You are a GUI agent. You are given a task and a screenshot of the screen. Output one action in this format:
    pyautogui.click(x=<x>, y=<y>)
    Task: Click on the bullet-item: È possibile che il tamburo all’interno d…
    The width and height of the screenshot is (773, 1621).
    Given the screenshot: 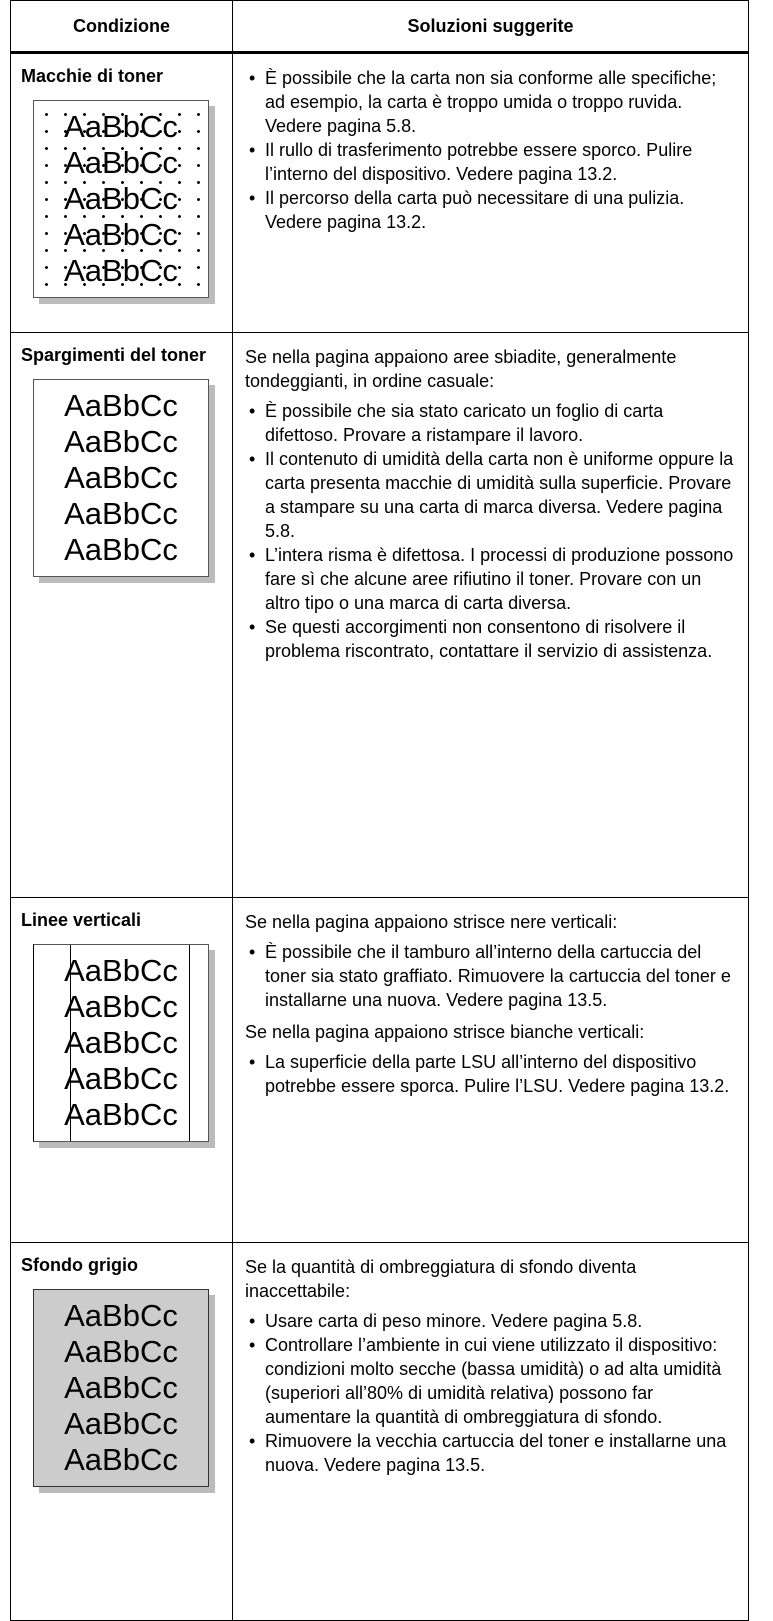 What is the action you would take?
    pyautogui.click(x=490, y=976)
    